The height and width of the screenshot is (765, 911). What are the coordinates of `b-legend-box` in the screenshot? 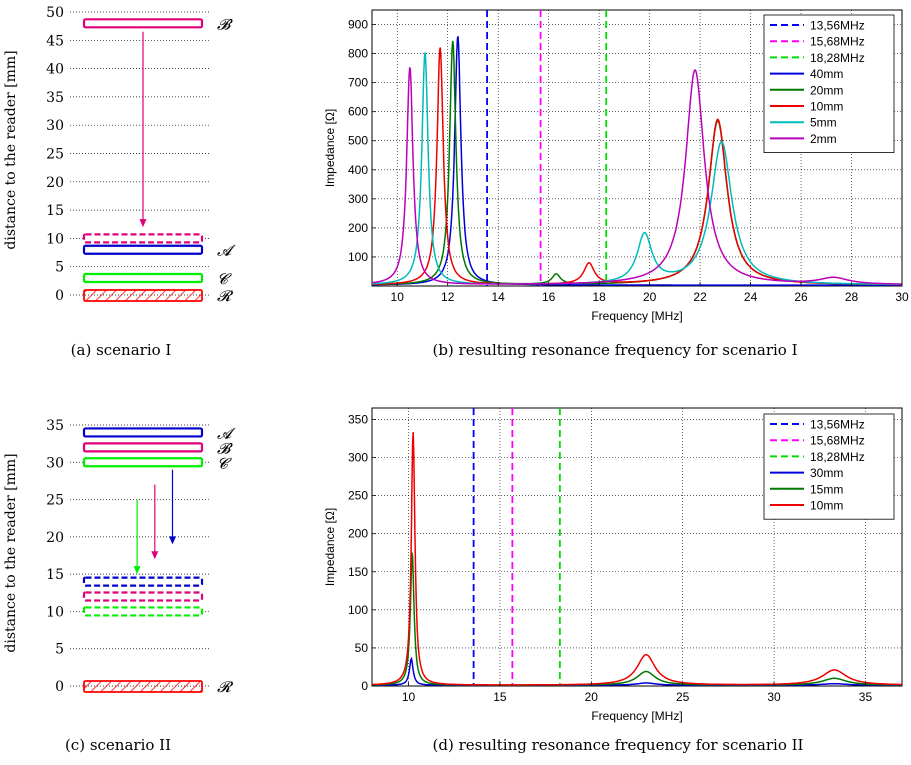 It's located at (829, 84).